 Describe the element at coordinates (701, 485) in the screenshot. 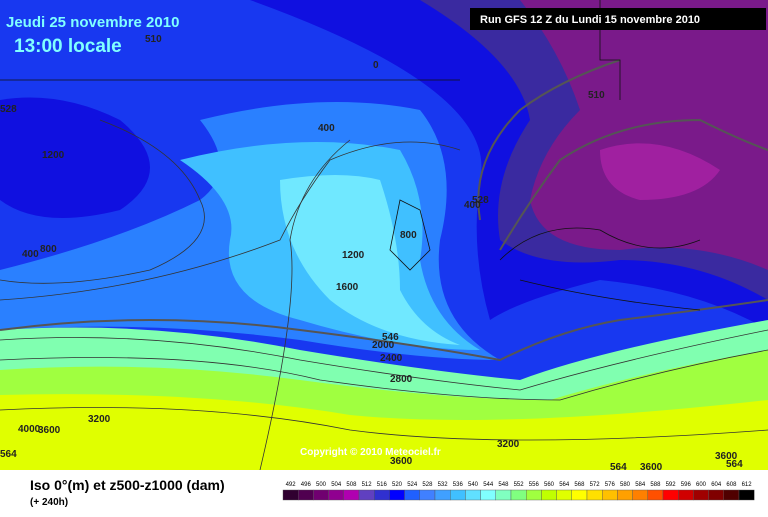

I see `legend-label: 600` at that location.